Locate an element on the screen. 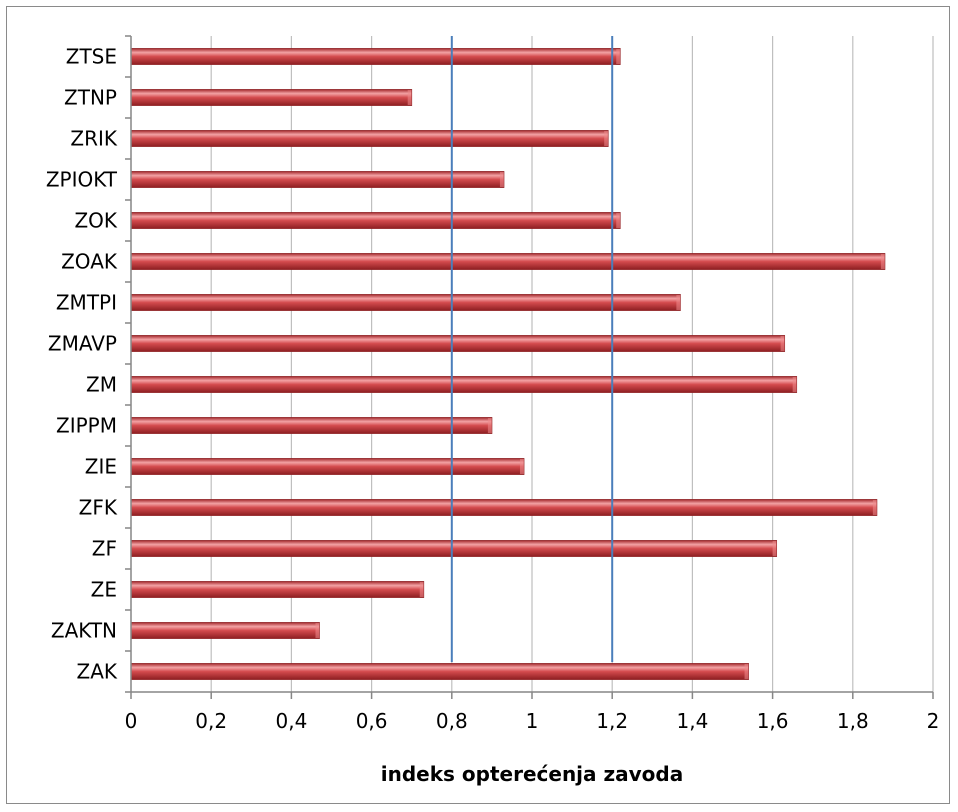  category-label: ZPIOKT is located at coordinates (82, 180).